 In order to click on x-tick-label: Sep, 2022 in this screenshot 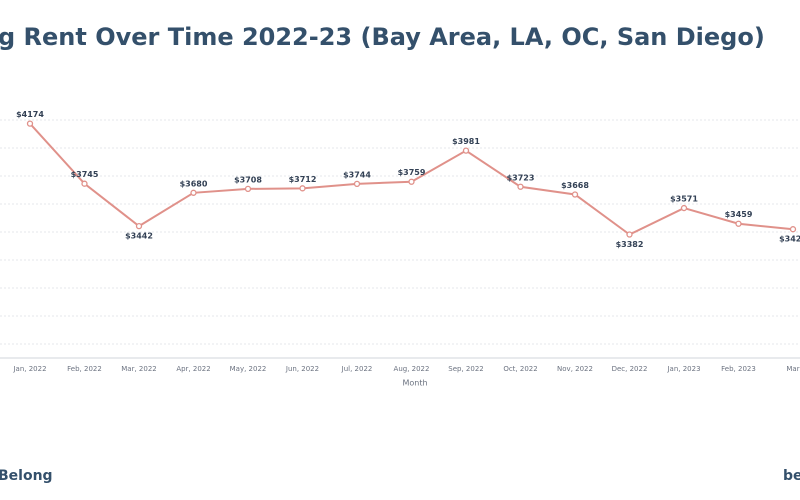, I will do `click(465, 369)`.